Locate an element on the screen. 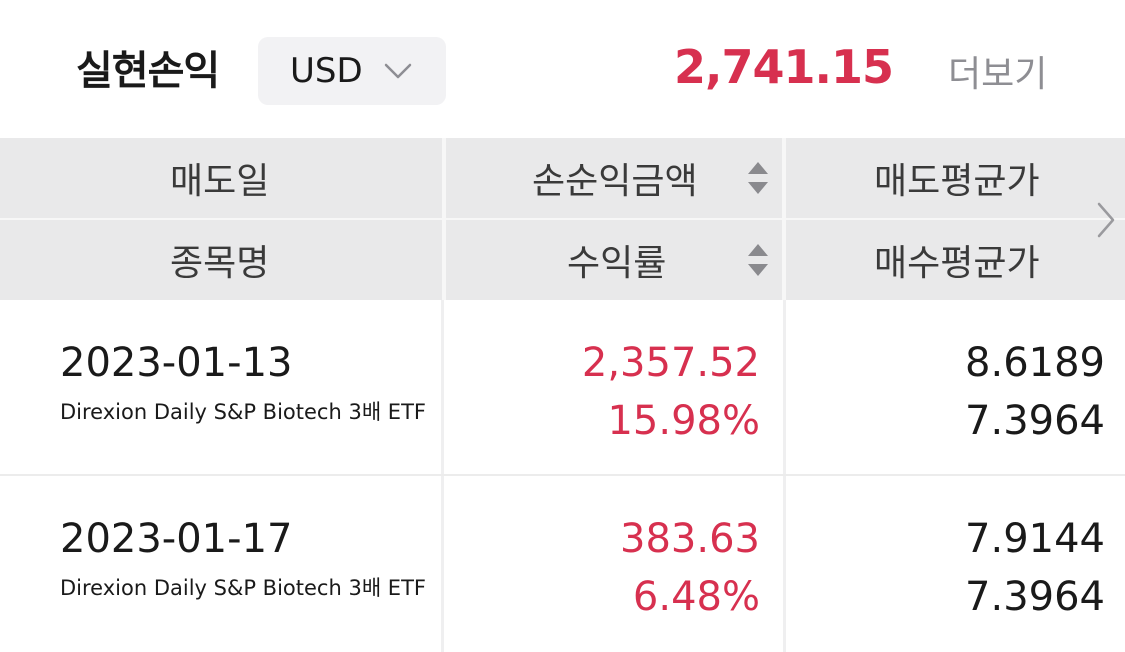  pl-amount: 2,357.52 is located at coordinates (670, 363).